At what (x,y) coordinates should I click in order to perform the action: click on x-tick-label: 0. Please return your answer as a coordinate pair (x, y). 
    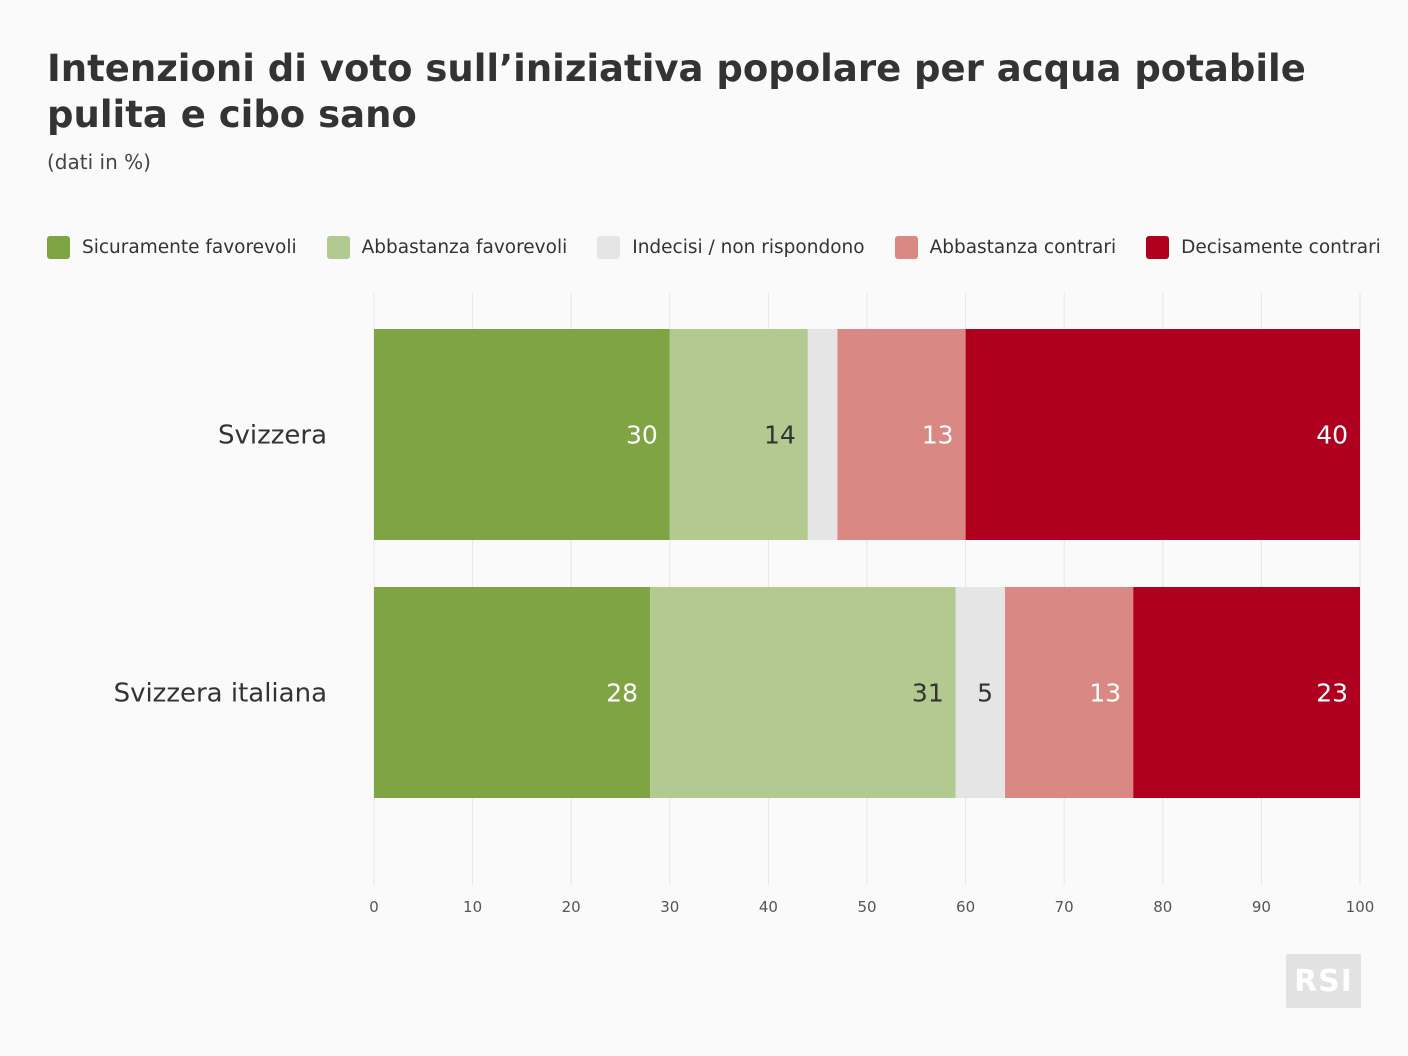
    Looking at the image, I should click on (374, 907).